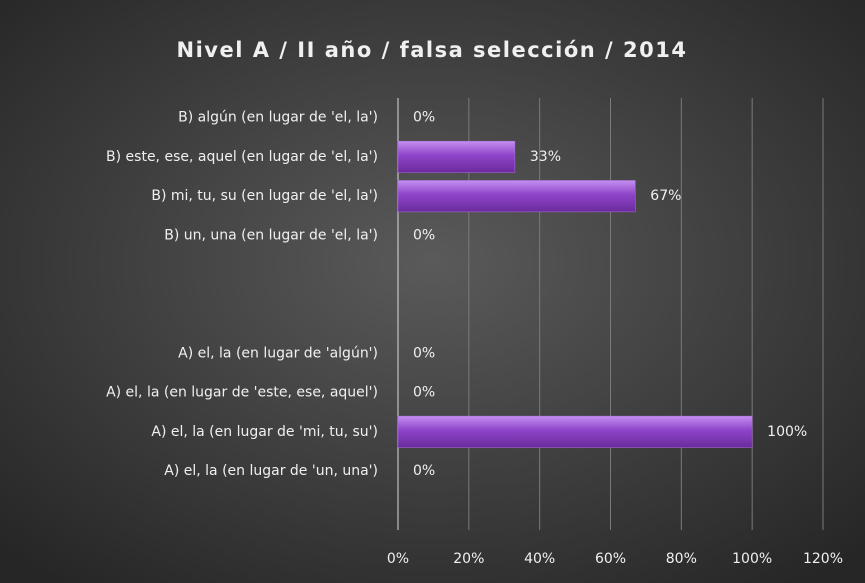  Describe the element at coordinates (278, 353) in the screenshot. I see `y-tick-label: A) el, la (en lugar de 'algún')` at that location.